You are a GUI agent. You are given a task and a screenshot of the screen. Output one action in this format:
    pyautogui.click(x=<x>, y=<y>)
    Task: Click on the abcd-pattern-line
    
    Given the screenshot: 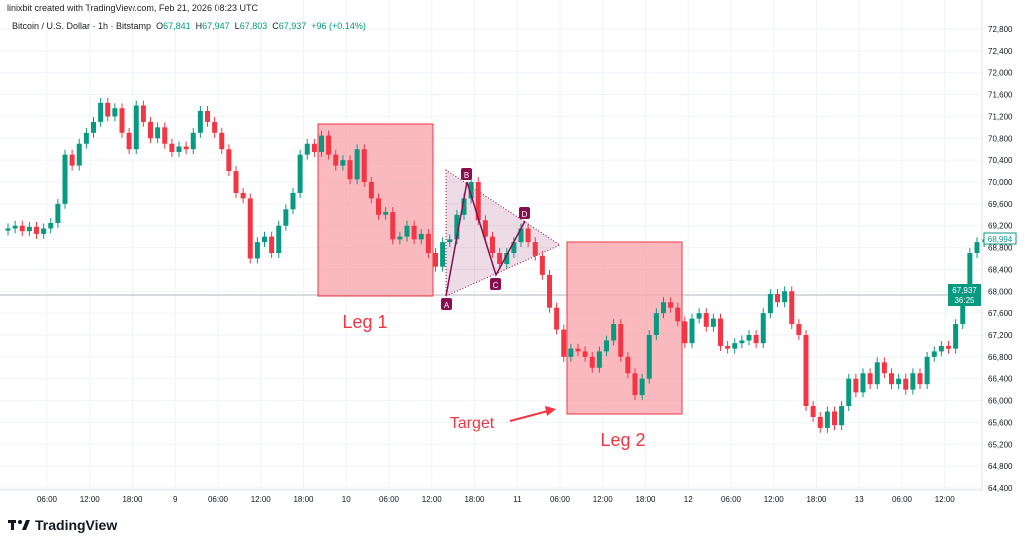 What is the action you would take?
    pyautogui.click(x=485, y=239)
    